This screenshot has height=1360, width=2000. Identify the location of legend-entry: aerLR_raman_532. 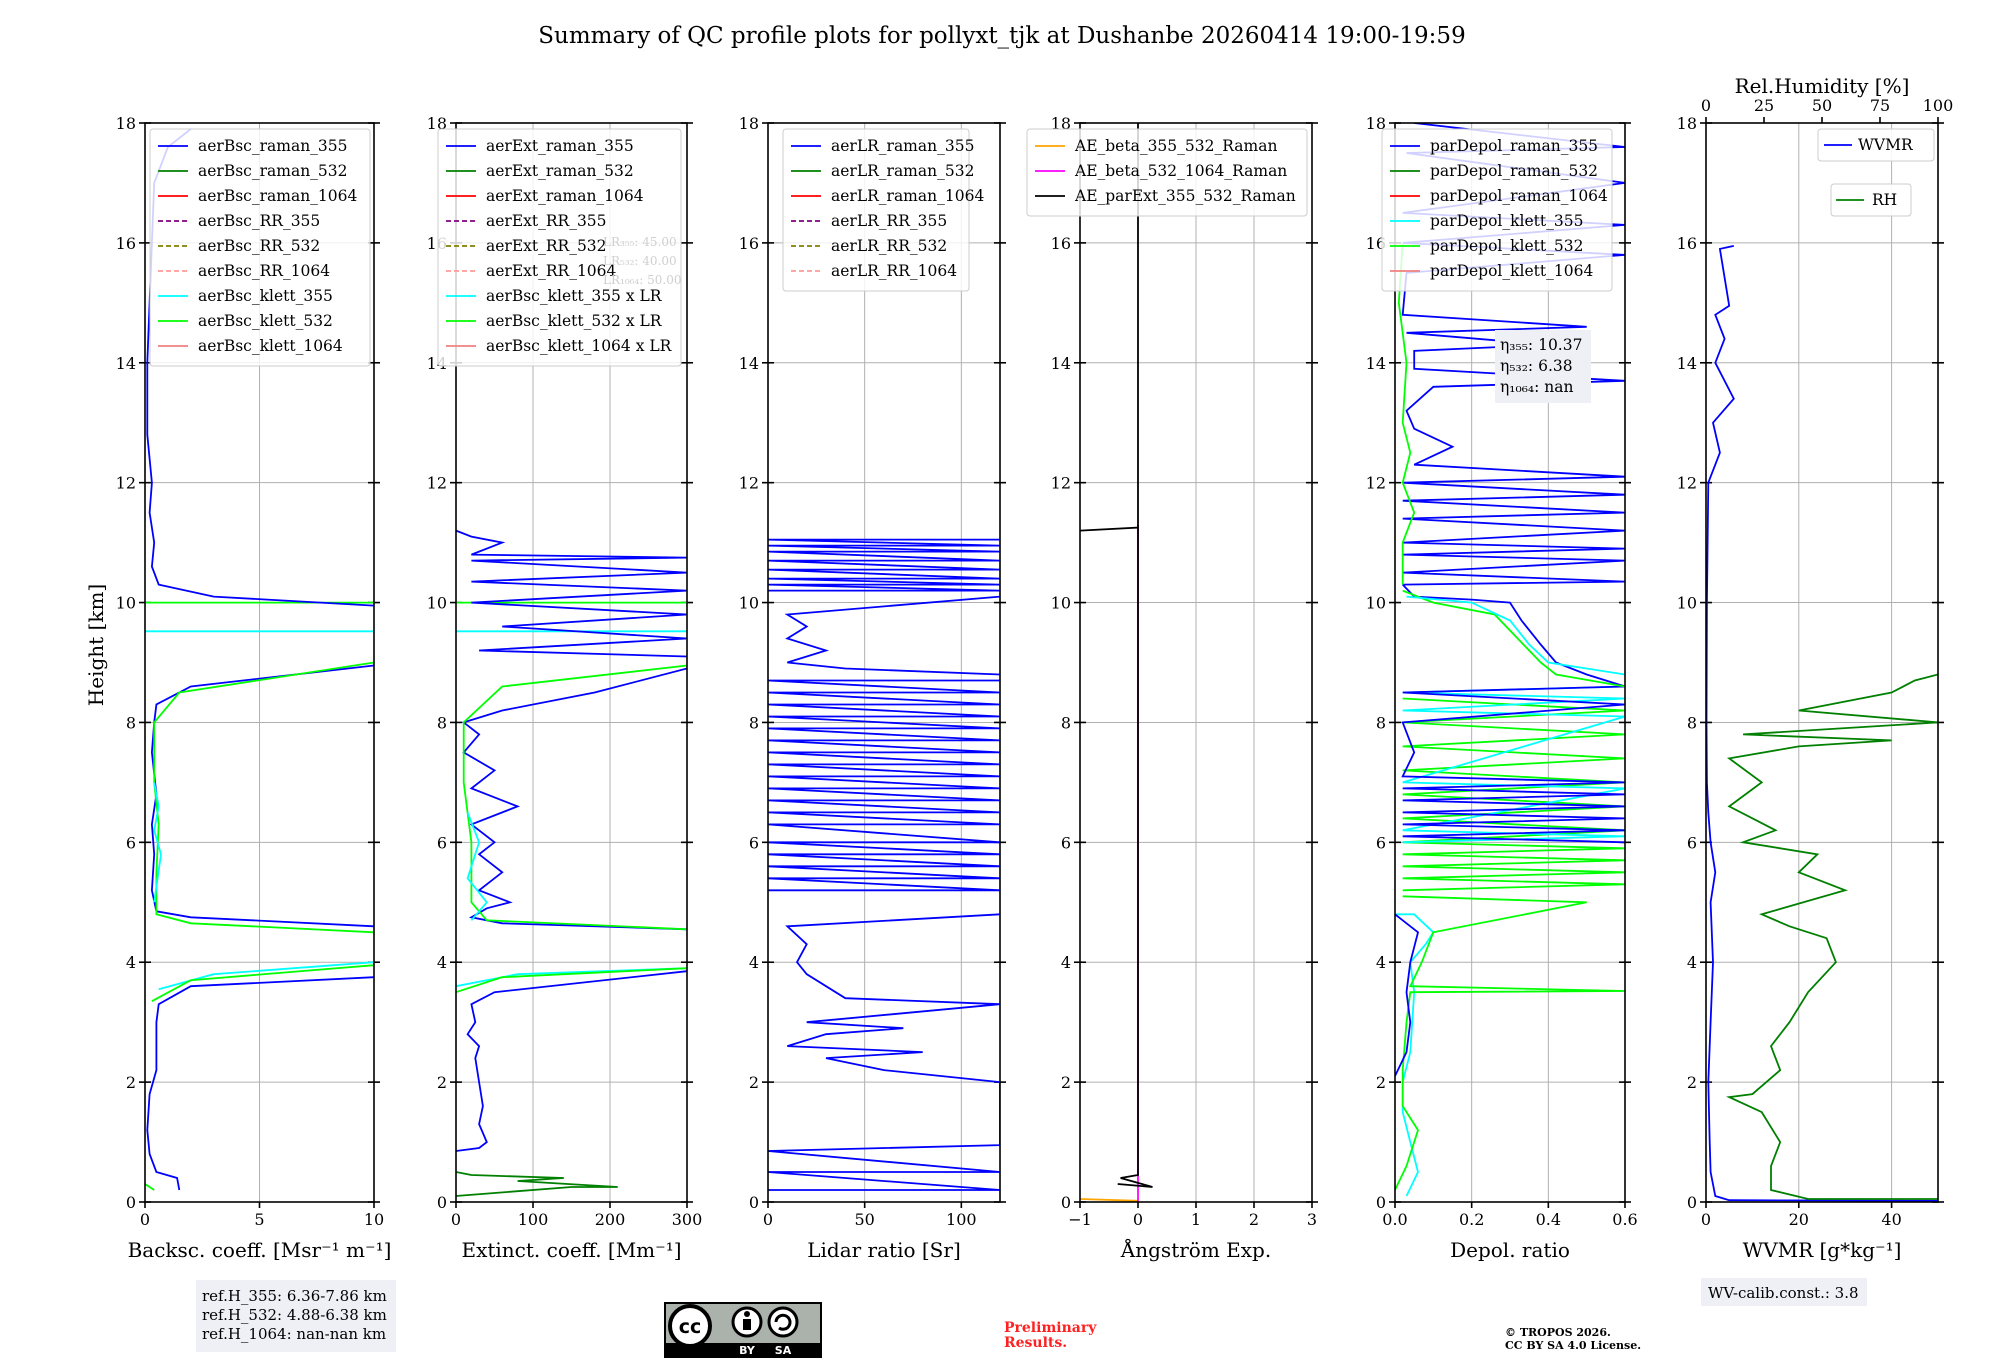
(902, 171).